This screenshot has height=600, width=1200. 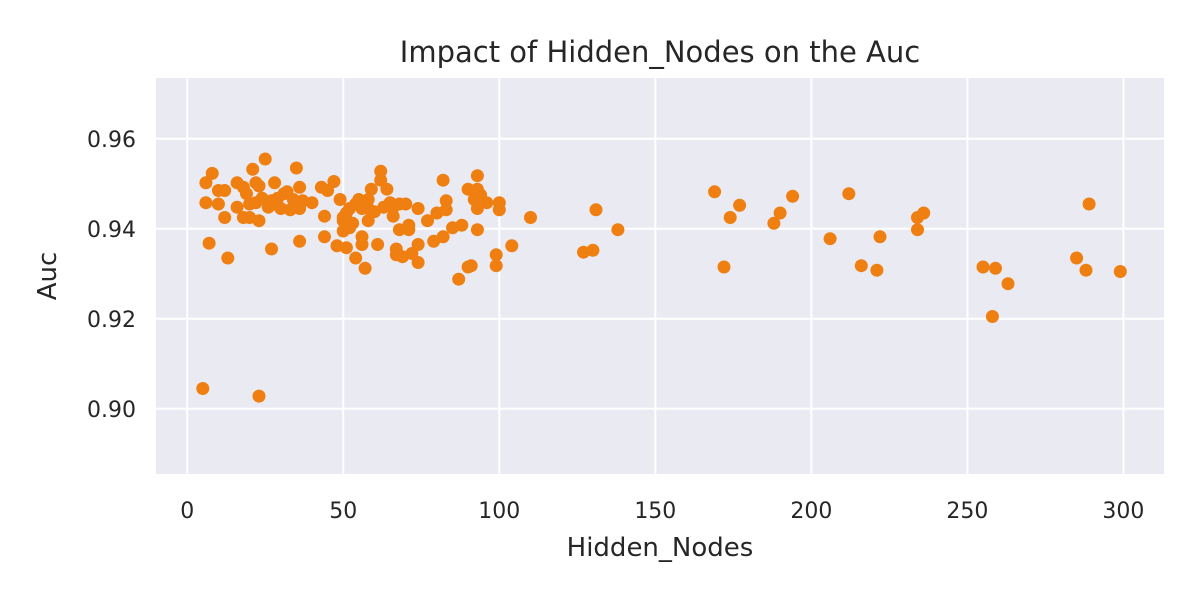 I want to click on x-tick-labels: 0 50 100 150 200 250 300, so click(x=662, y=511).